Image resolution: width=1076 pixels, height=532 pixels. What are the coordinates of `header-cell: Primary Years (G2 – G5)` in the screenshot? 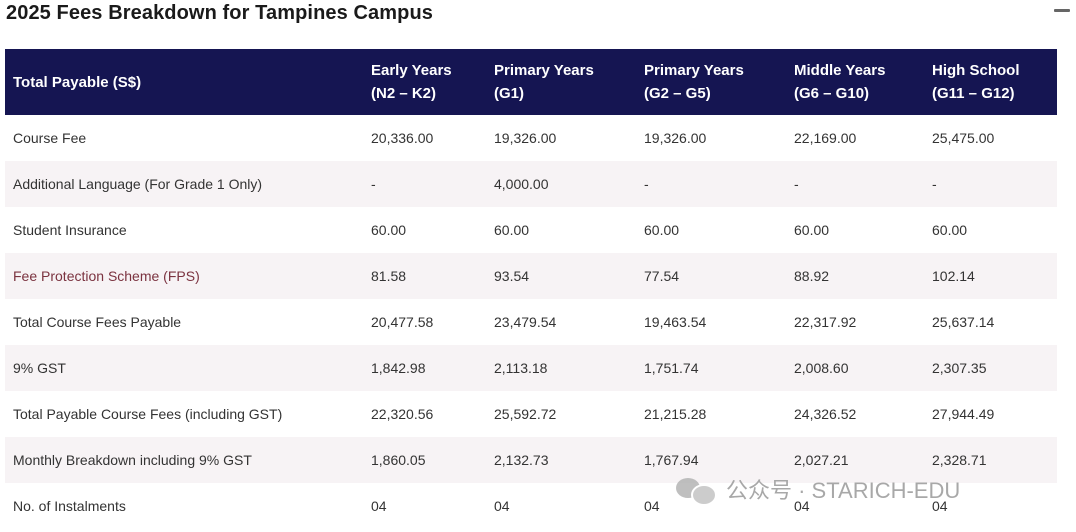 It's located at (694, 82).